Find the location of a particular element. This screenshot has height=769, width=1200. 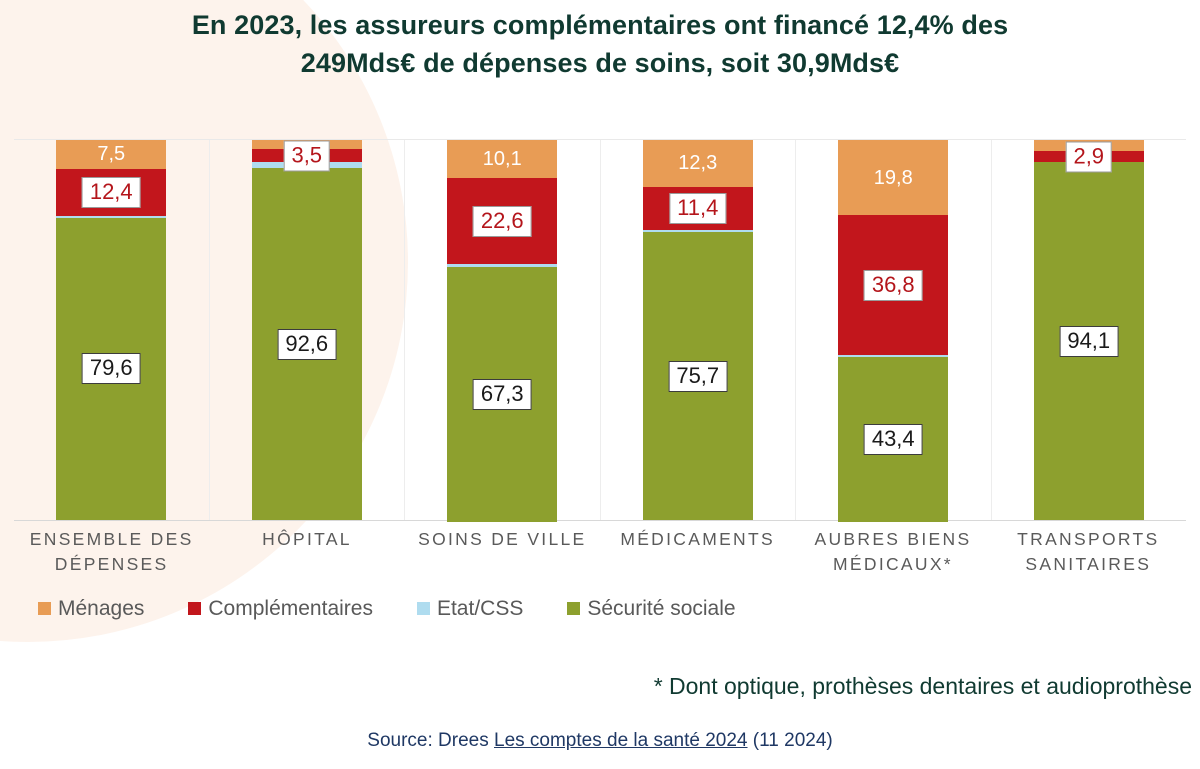

bar-segment: 12,4 is located at coordinates (111, 192).